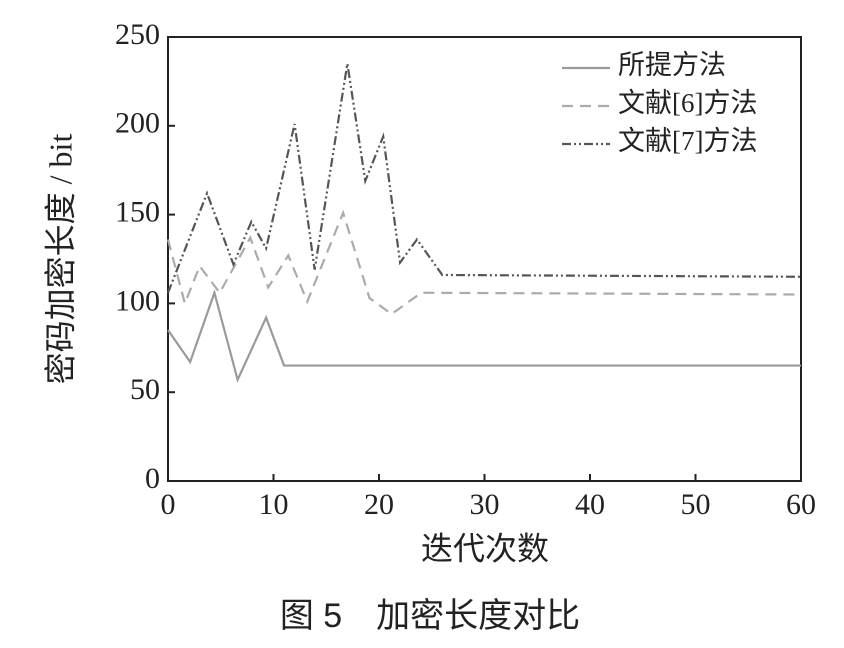 Image resolution: width=844 pixels, height=648 pixels. I want to click on legend-label: 文献[6]方法, so click(687, 103).